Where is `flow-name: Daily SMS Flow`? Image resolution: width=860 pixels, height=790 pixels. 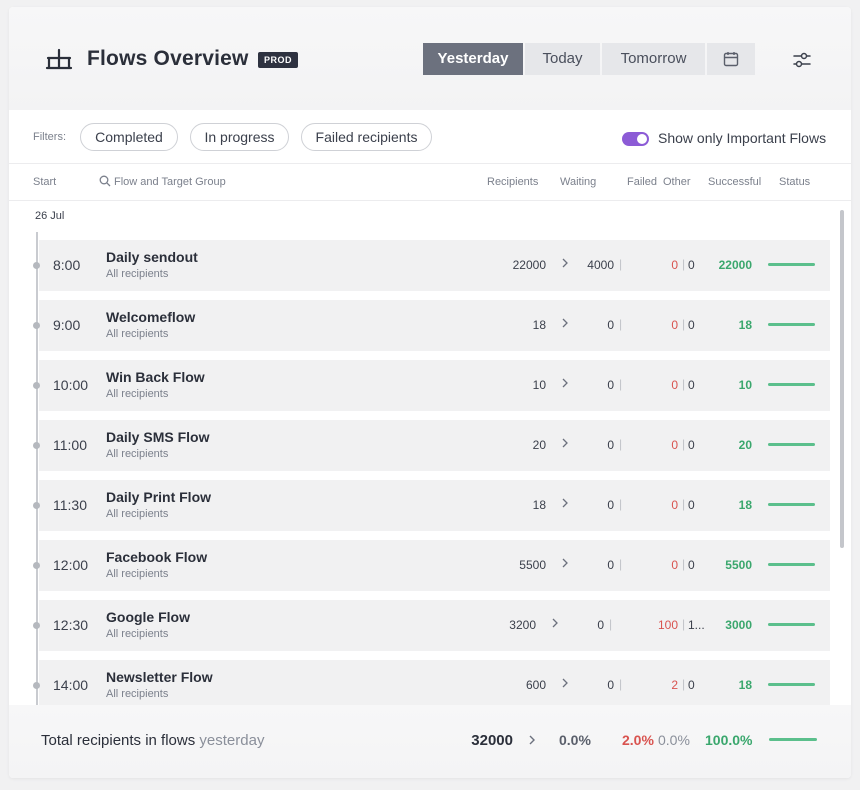
flow-name: Daily SMS Flow is located at coordinates (158, 437).